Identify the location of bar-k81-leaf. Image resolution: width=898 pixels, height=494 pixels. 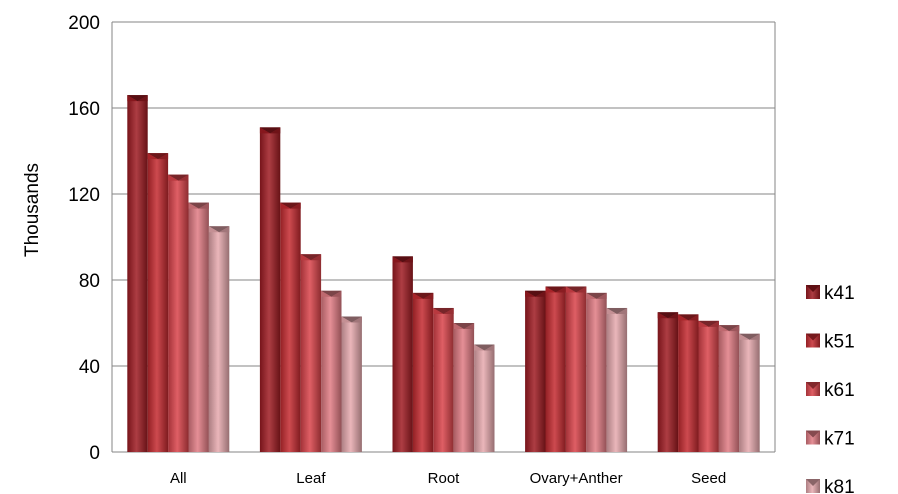
(351, 384).